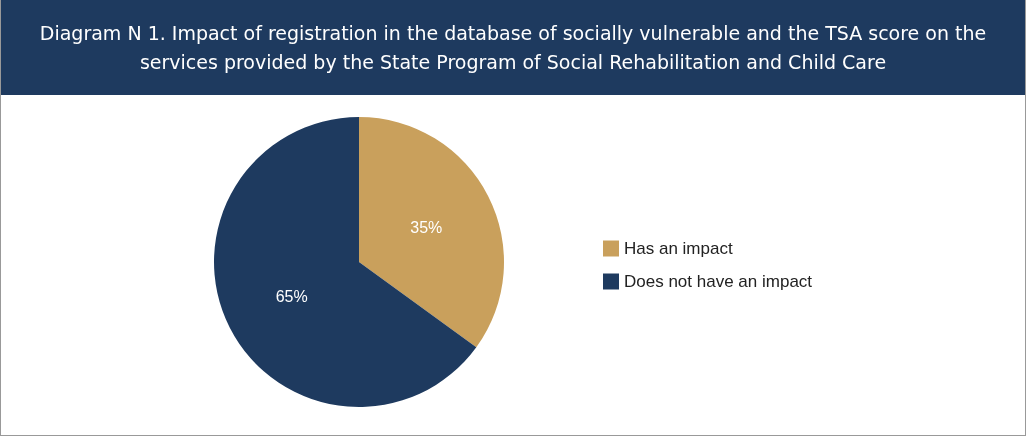 The height and width of the screenshot is (437, 1026). What do you see at coordinates (678, 248) in the screenshot?
I see `legend-label: Has an impact` at bounding box center [678, 248].